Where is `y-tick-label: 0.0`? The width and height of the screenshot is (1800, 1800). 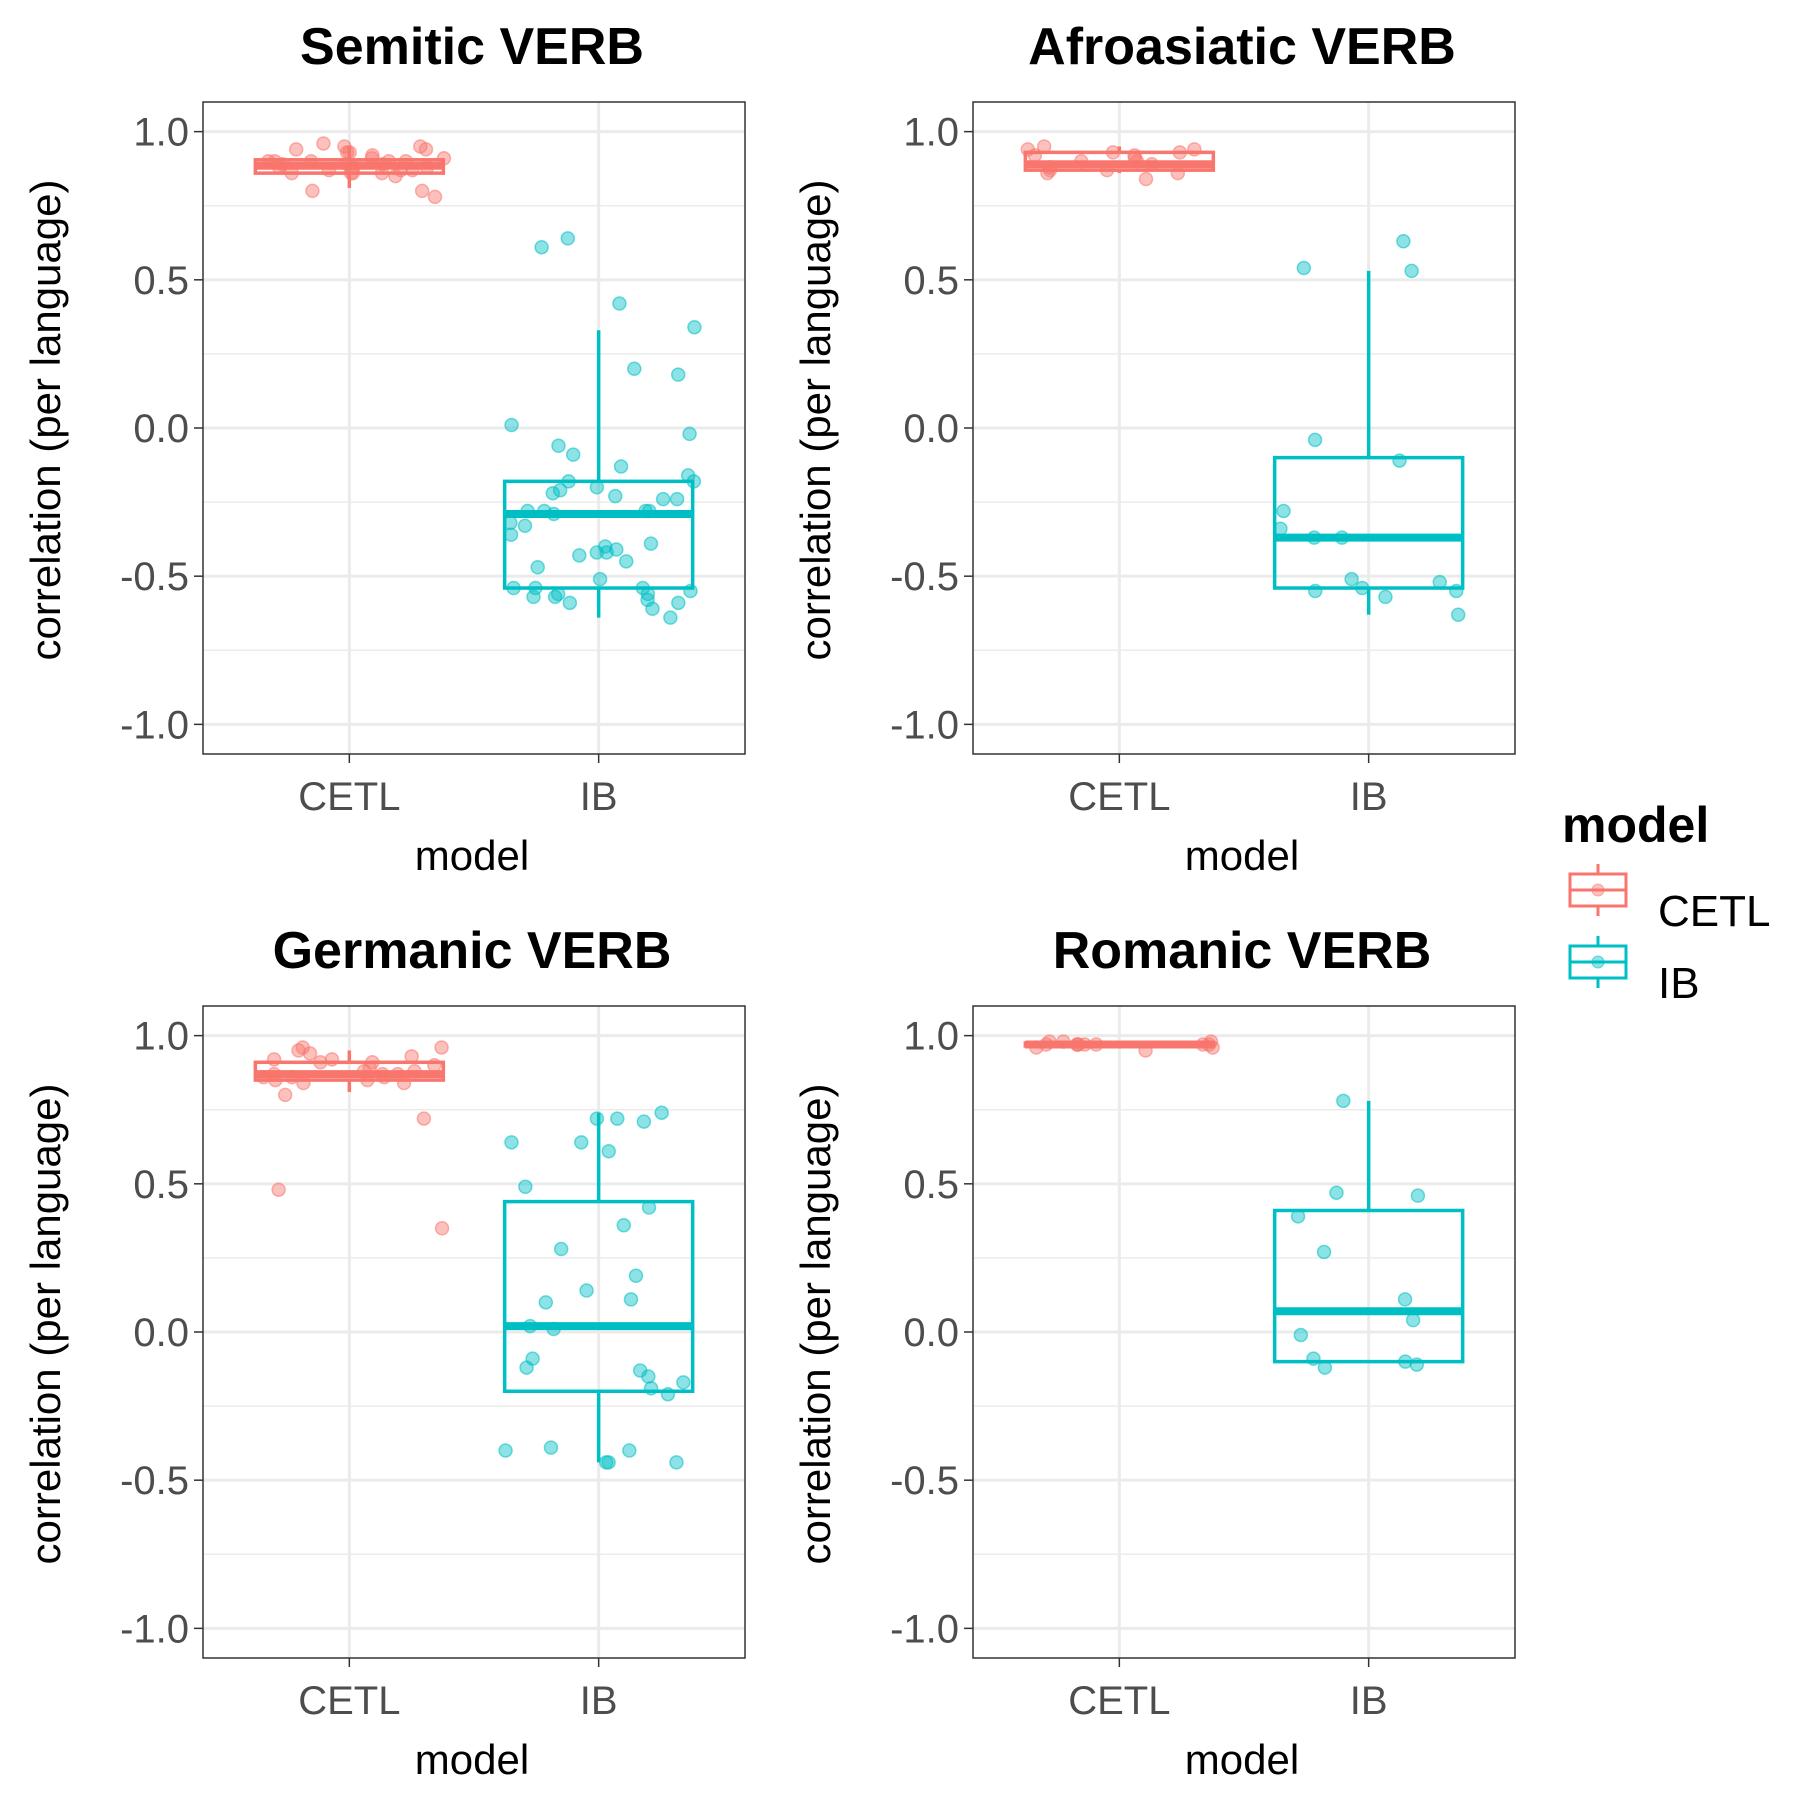 y-tick-label: 0.0 is located at coordinates (931, 1333).